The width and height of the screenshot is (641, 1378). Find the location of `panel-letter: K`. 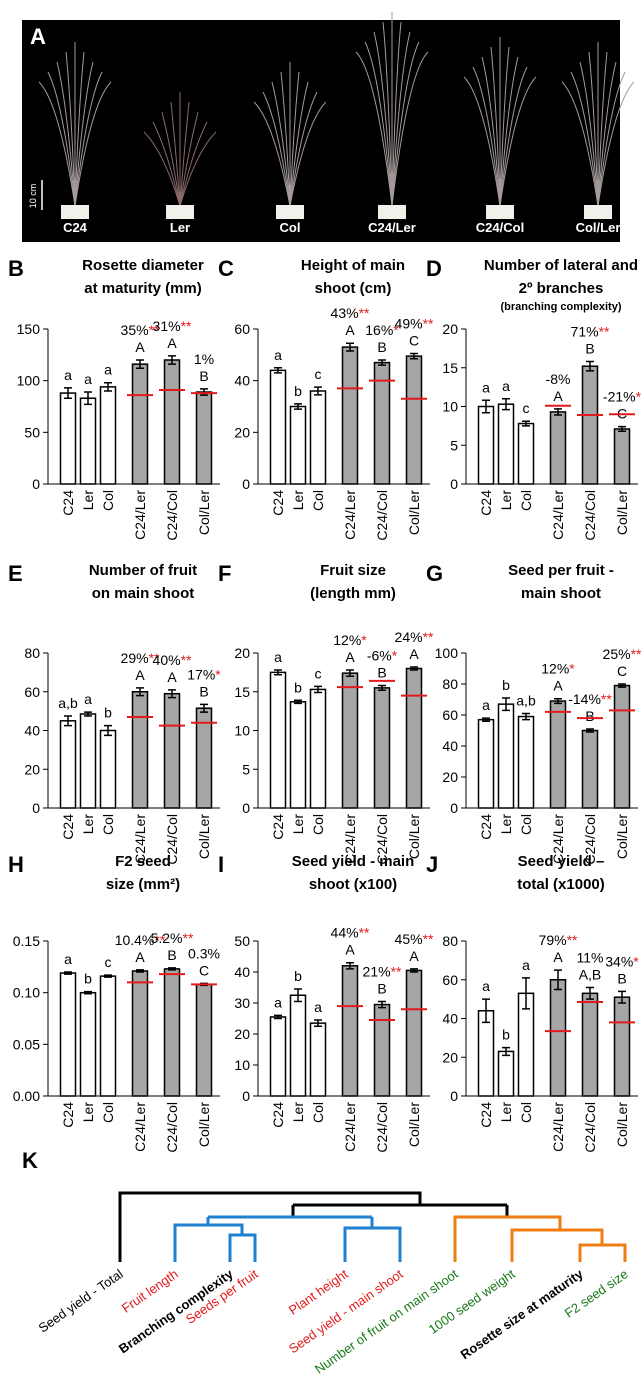

panel-letter: K is located at coordinates (30, 1160).